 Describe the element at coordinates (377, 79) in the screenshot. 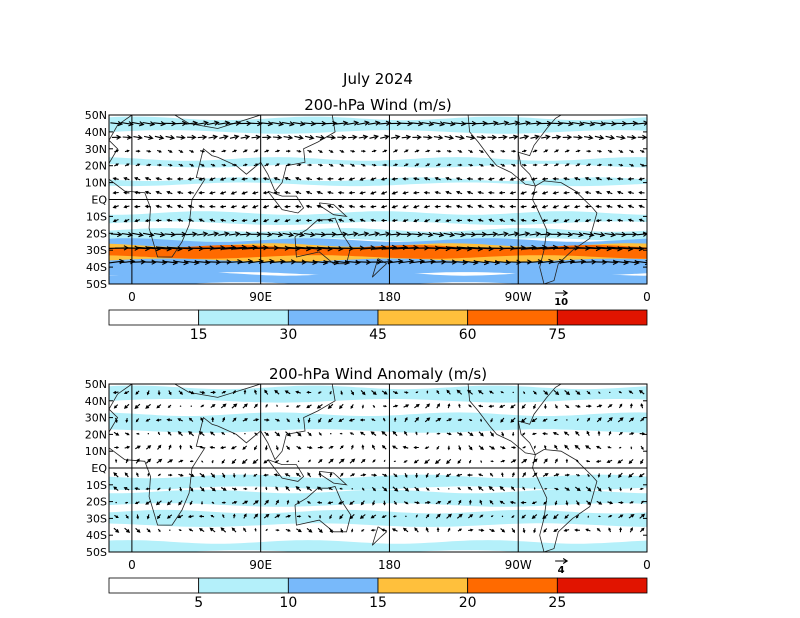

I see `figure-title: July 2024` at that location.